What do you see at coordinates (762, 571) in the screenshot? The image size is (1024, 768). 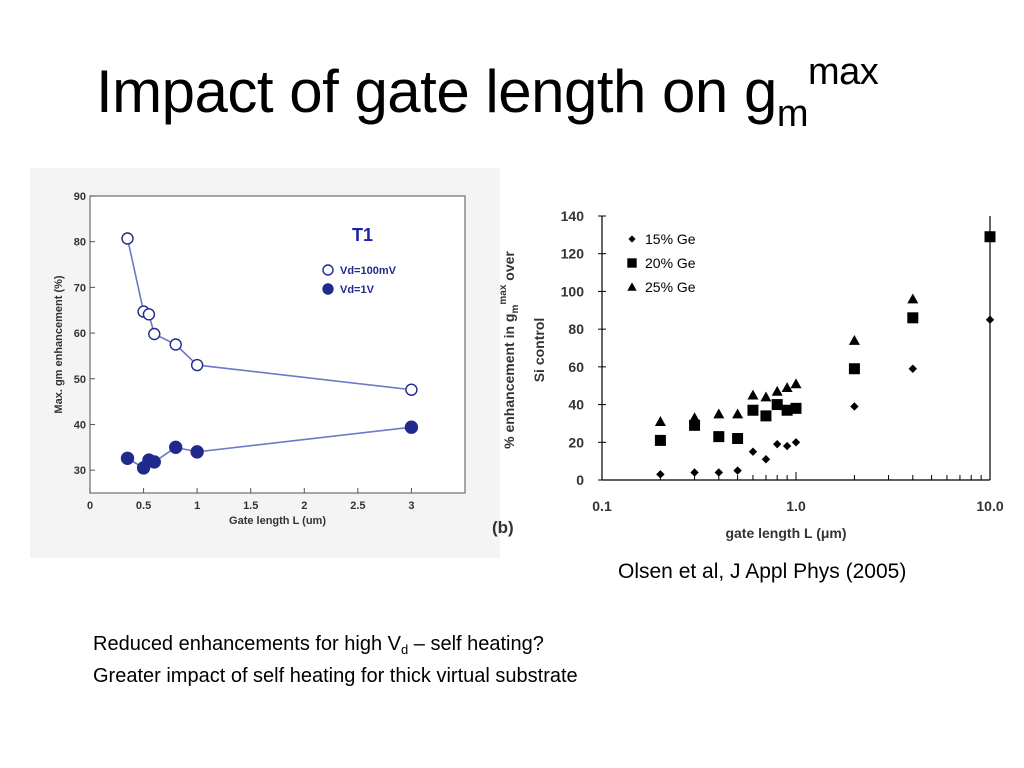 I see `citation: Olsen et al, J Appl Phys (2005)` at bounding box center [762, 571].